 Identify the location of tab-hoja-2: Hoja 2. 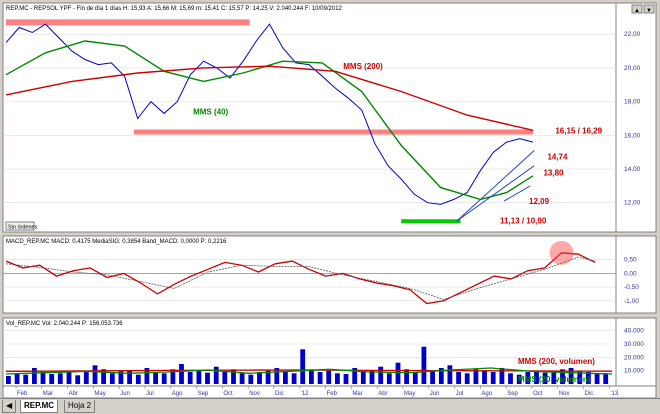
(80, 406).